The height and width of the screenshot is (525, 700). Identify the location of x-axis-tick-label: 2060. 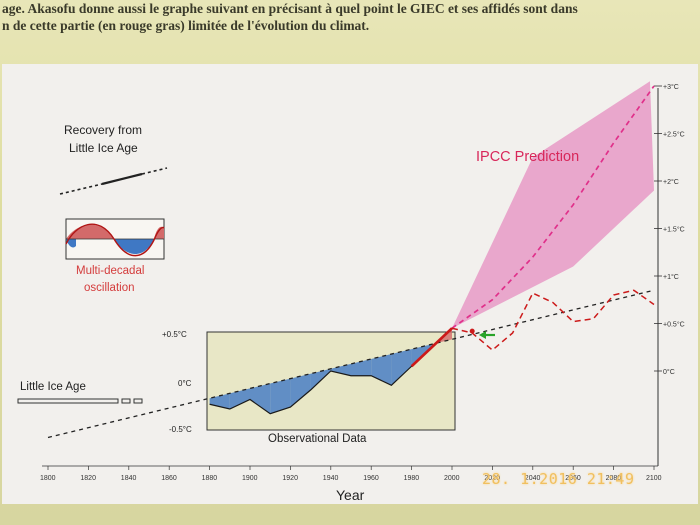
(573, 478).